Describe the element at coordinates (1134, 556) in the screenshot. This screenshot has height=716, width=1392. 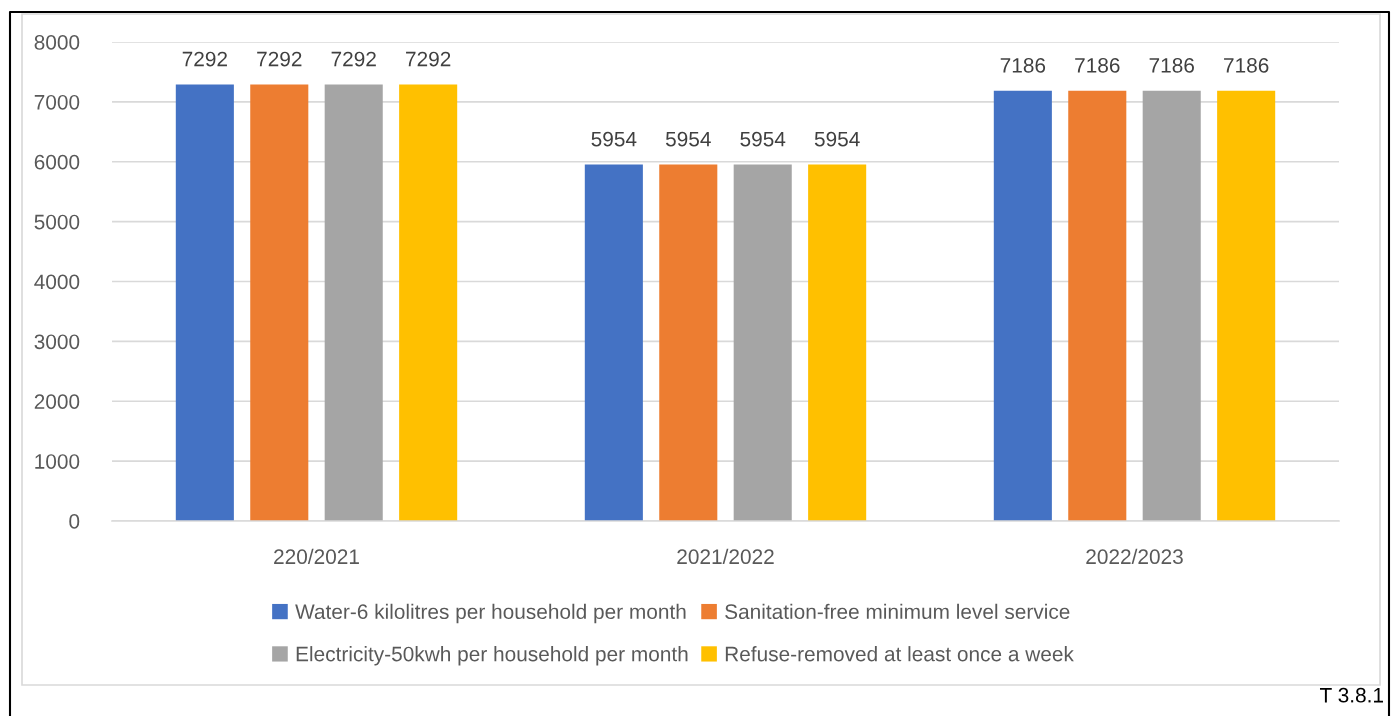
I see `x-tick-label: 2022/2023` at that location.